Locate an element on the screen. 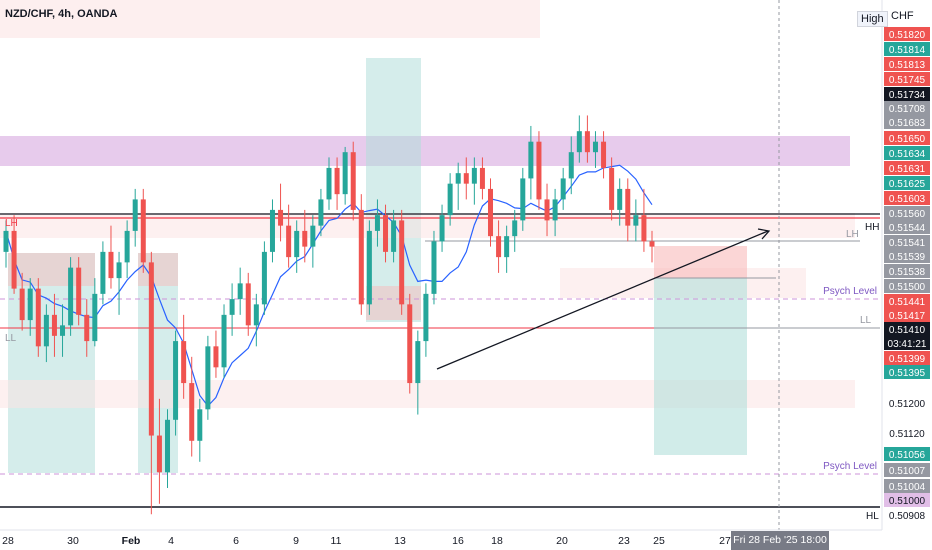 This screenshot has height=550, width=932. annotation-lh-left: LH is located at coordinates (11, 223).